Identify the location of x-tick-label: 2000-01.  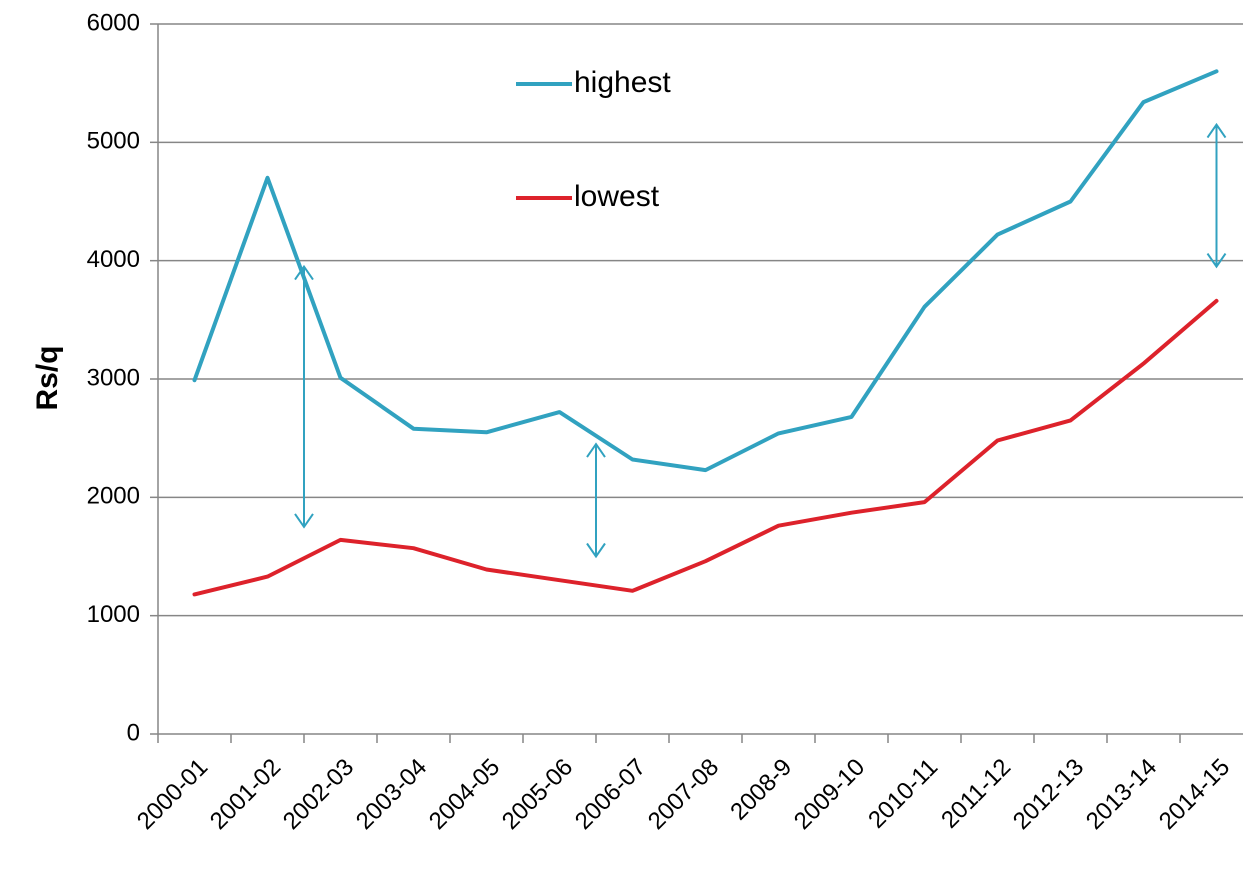
(172, 794).